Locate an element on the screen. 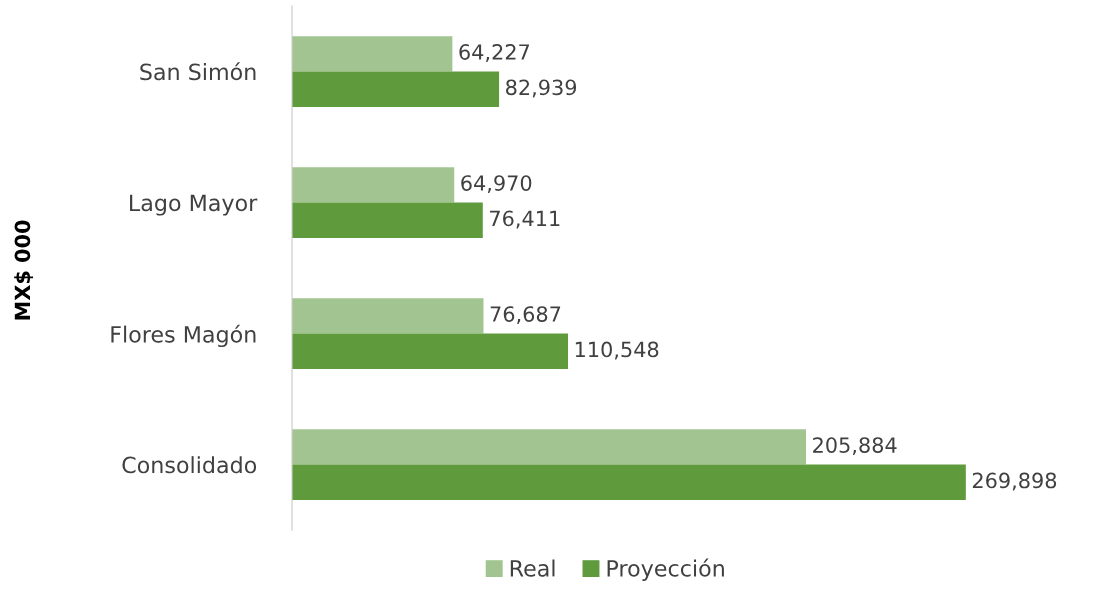 The height and width of the screenshot is (601, 1102). legend-label: Real is located at coordinates (532, 568).